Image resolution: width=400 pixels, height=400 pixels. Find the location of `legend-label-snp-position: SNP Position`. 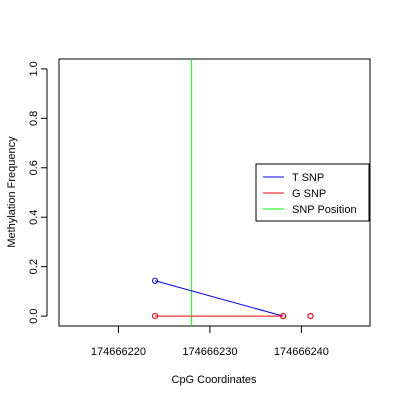

legend-label-snp-position: SNP Position is located at coordinates (324, 210).